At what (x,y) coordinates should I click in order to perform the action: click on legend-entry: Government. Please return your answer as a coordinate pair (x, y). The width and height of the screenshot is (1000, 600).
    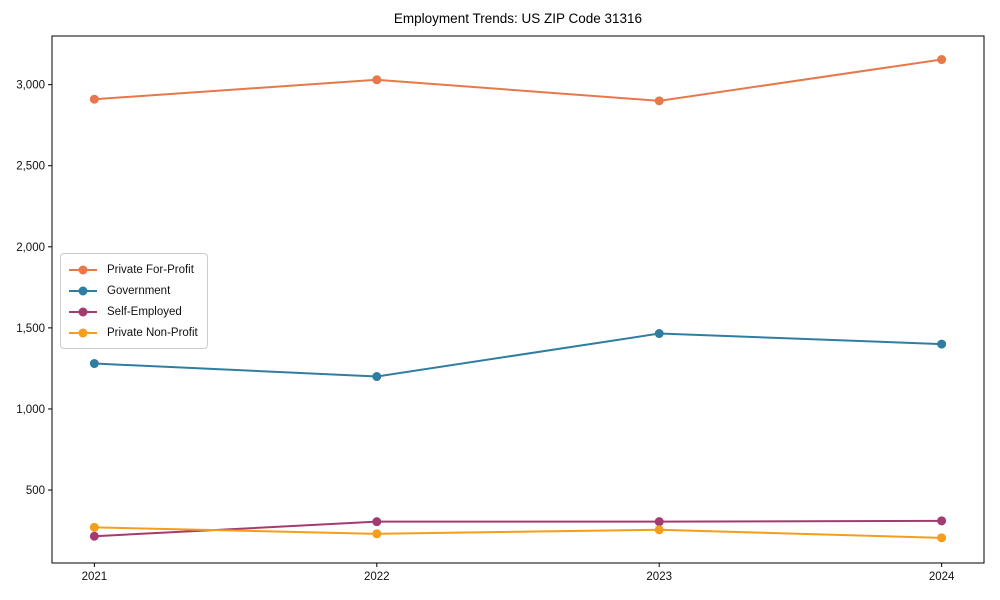
    Looking at the image, I should click on (133, 290).